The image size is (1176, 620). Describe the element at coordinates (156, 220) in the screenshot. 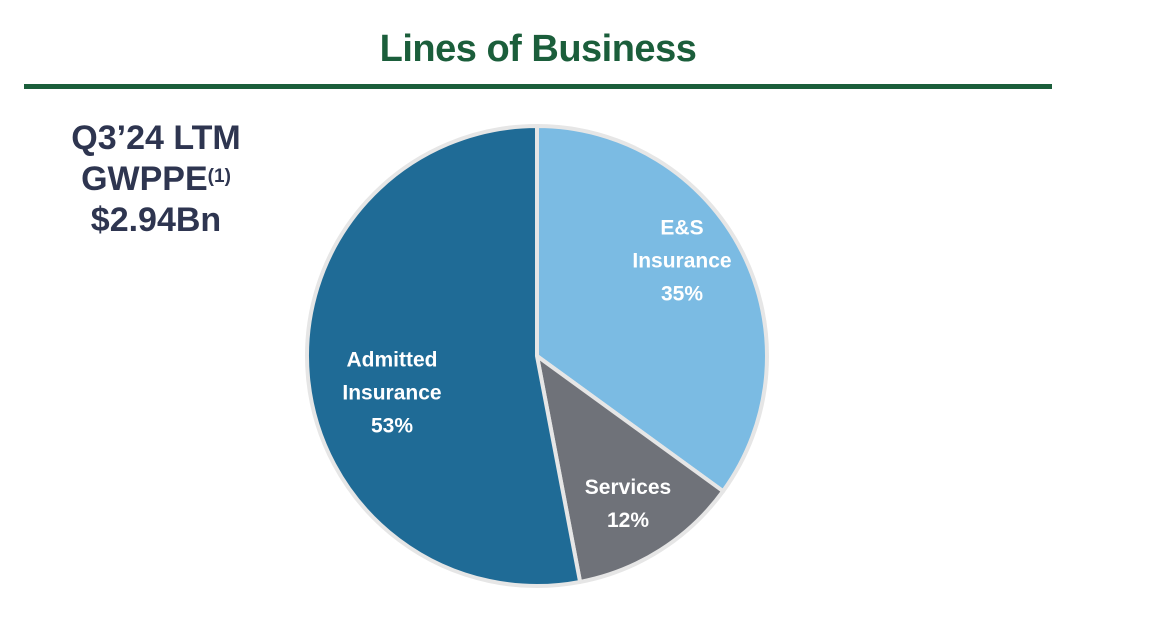

I see `kpi-value: $2.94Bn` at that location.